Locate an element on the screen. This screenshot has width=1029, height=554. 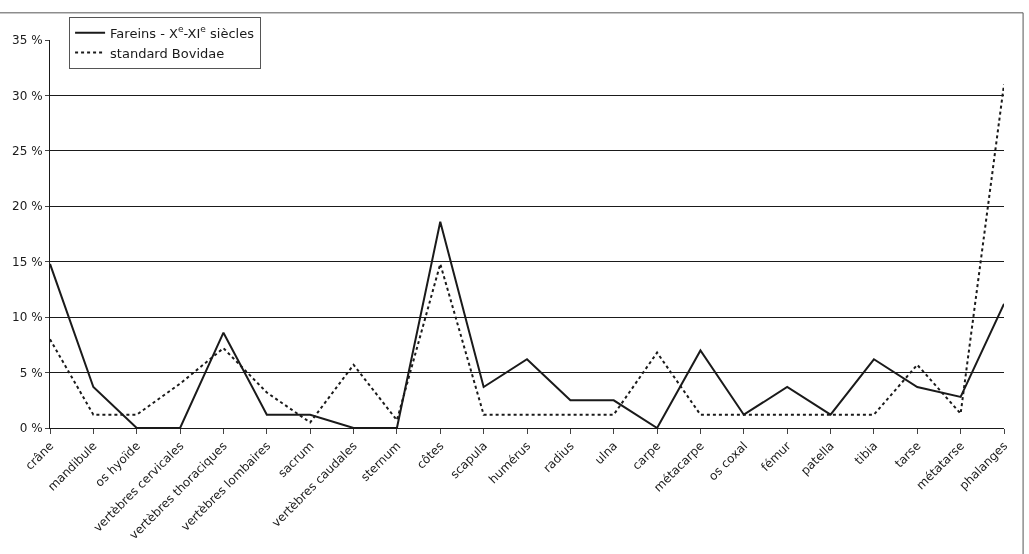
y-tick-label: 15 % is located at coordinates (27, 261).